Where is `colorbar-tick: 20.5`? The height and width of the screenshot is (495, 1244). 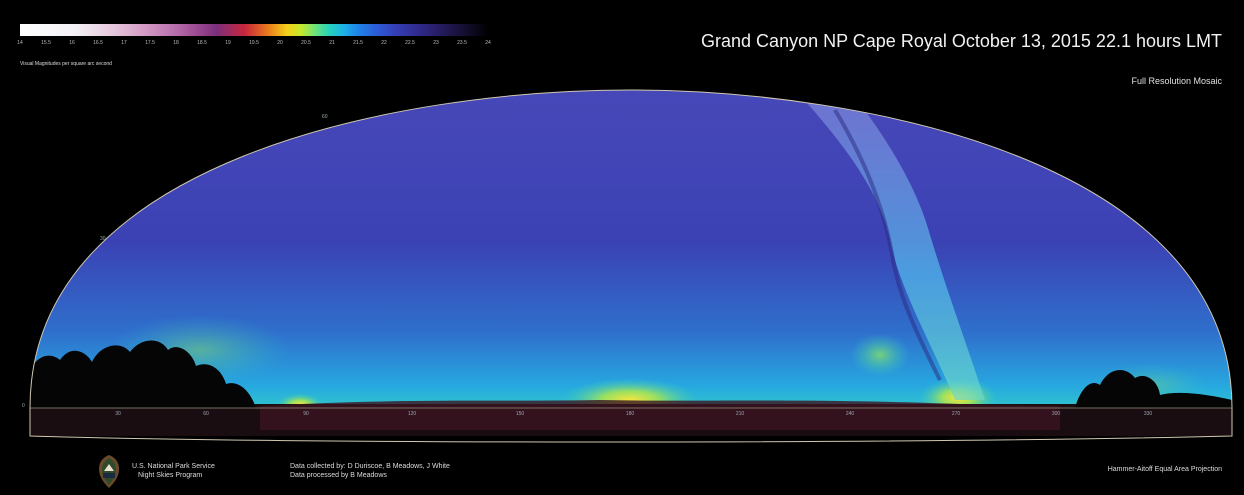 colorbar-tick: 20.5 is located at coordinates (306, 43).